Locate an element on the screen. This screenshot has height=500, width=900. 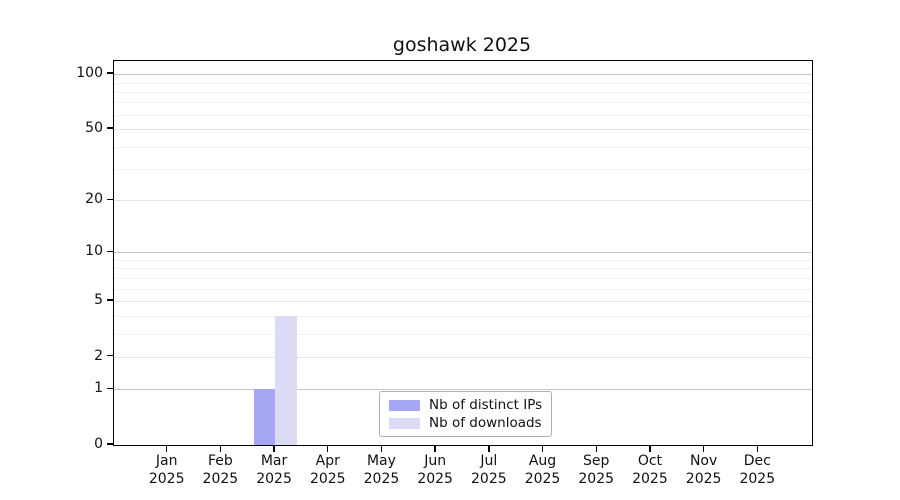
x-tick-label: Jul 2025 is located at coordinates (489, 470).